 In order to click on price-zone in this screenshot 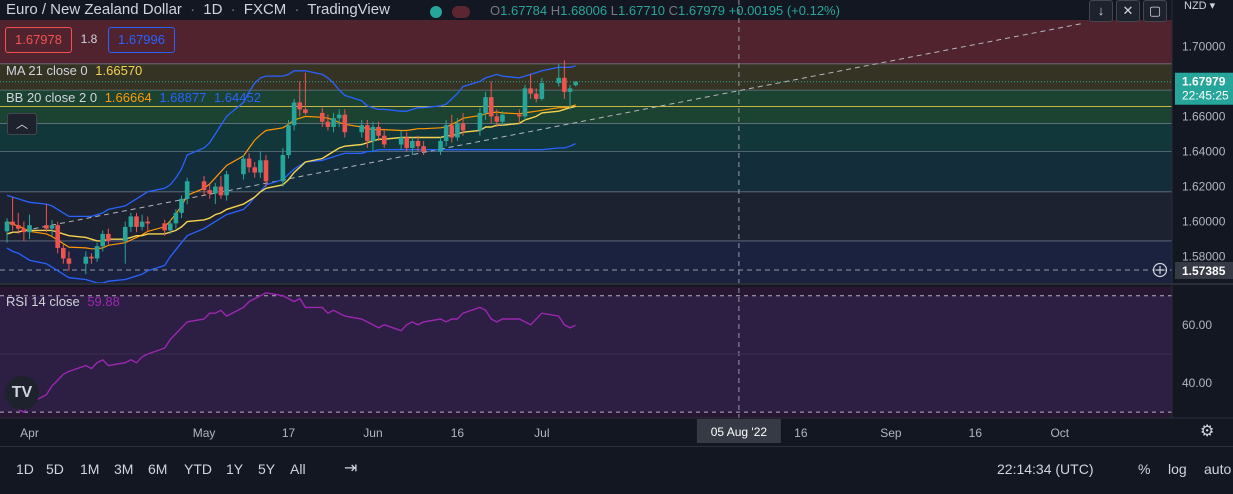, I will do `click(586, 137)`.